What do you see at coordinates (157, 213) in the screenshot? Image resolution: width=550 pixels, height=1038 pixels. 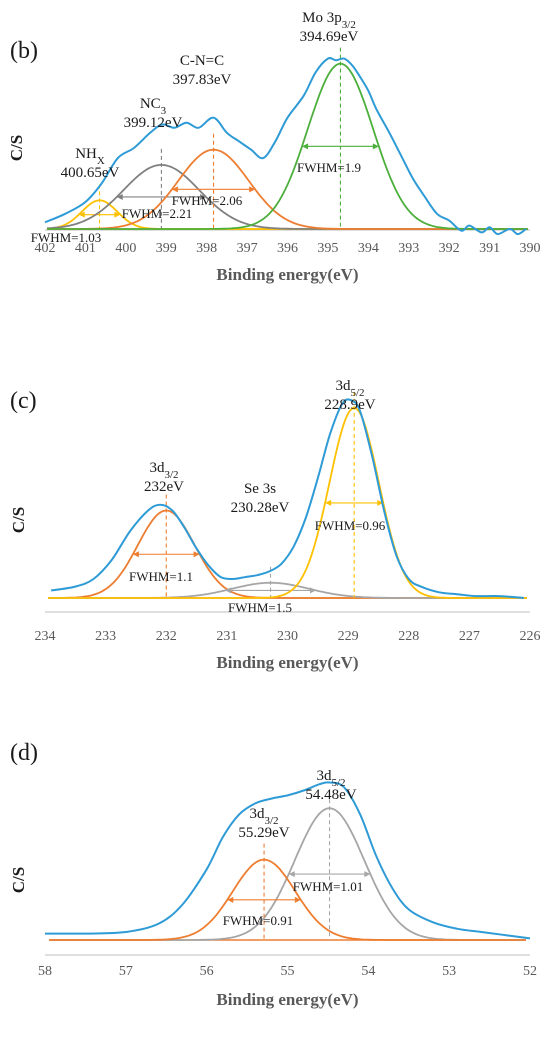 I see `fwhm-label: FWHM=2.21` at bounding box center [157, 213].